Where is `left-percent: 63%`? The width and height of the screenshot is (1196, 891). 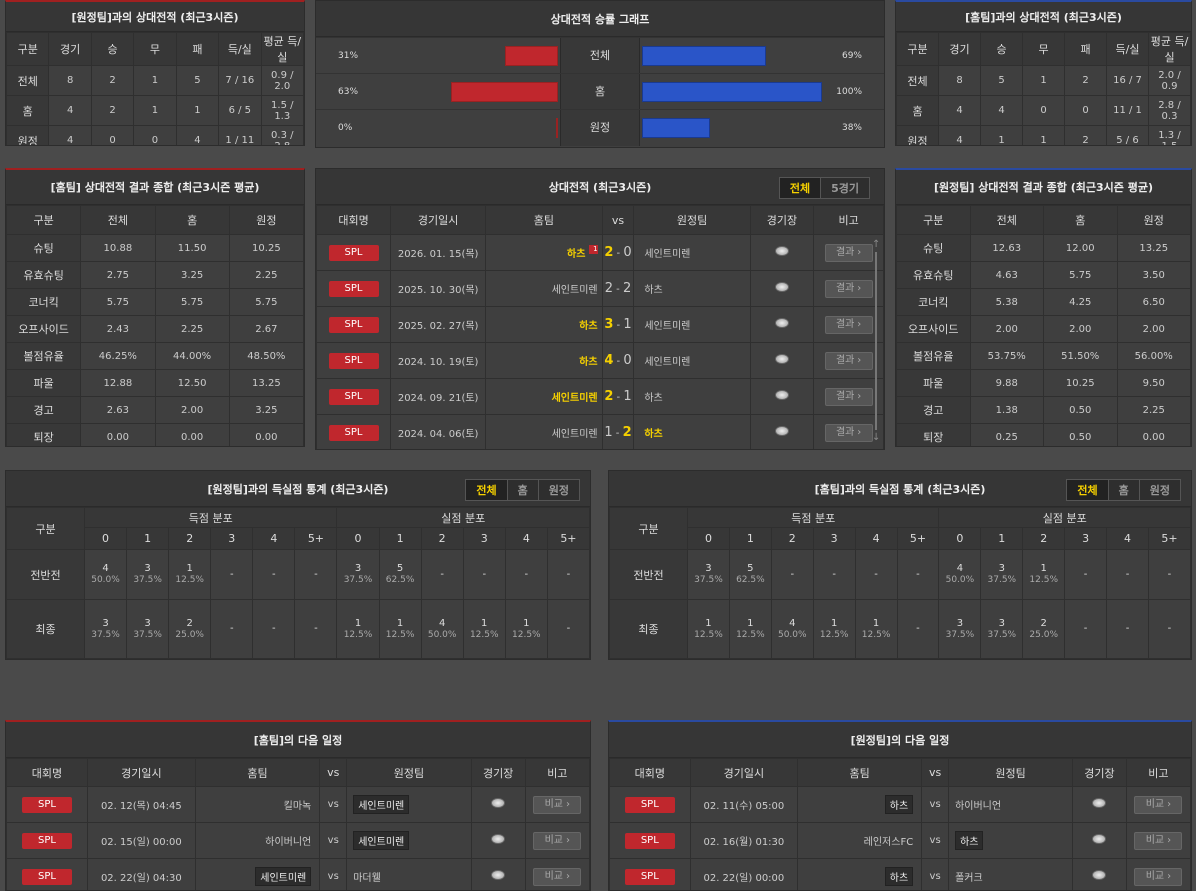 left-percent: 63% is located at coordinates (348, 92).